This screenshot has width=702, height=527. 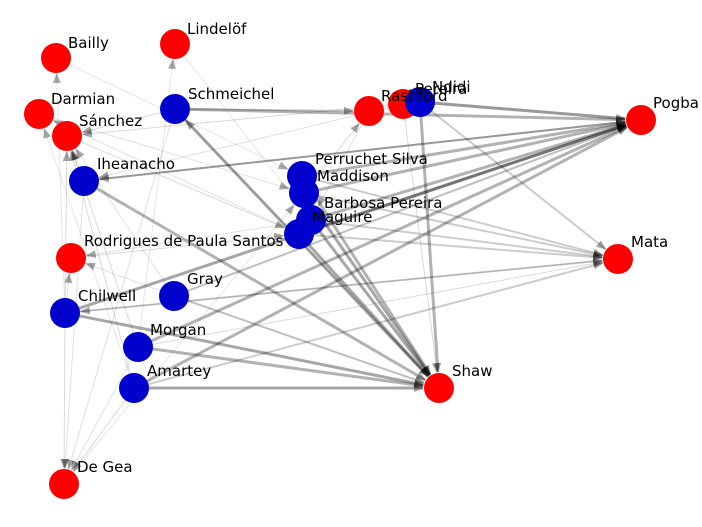 I want to click on edge-barbosa-shaw, so click(x=371, y=299).